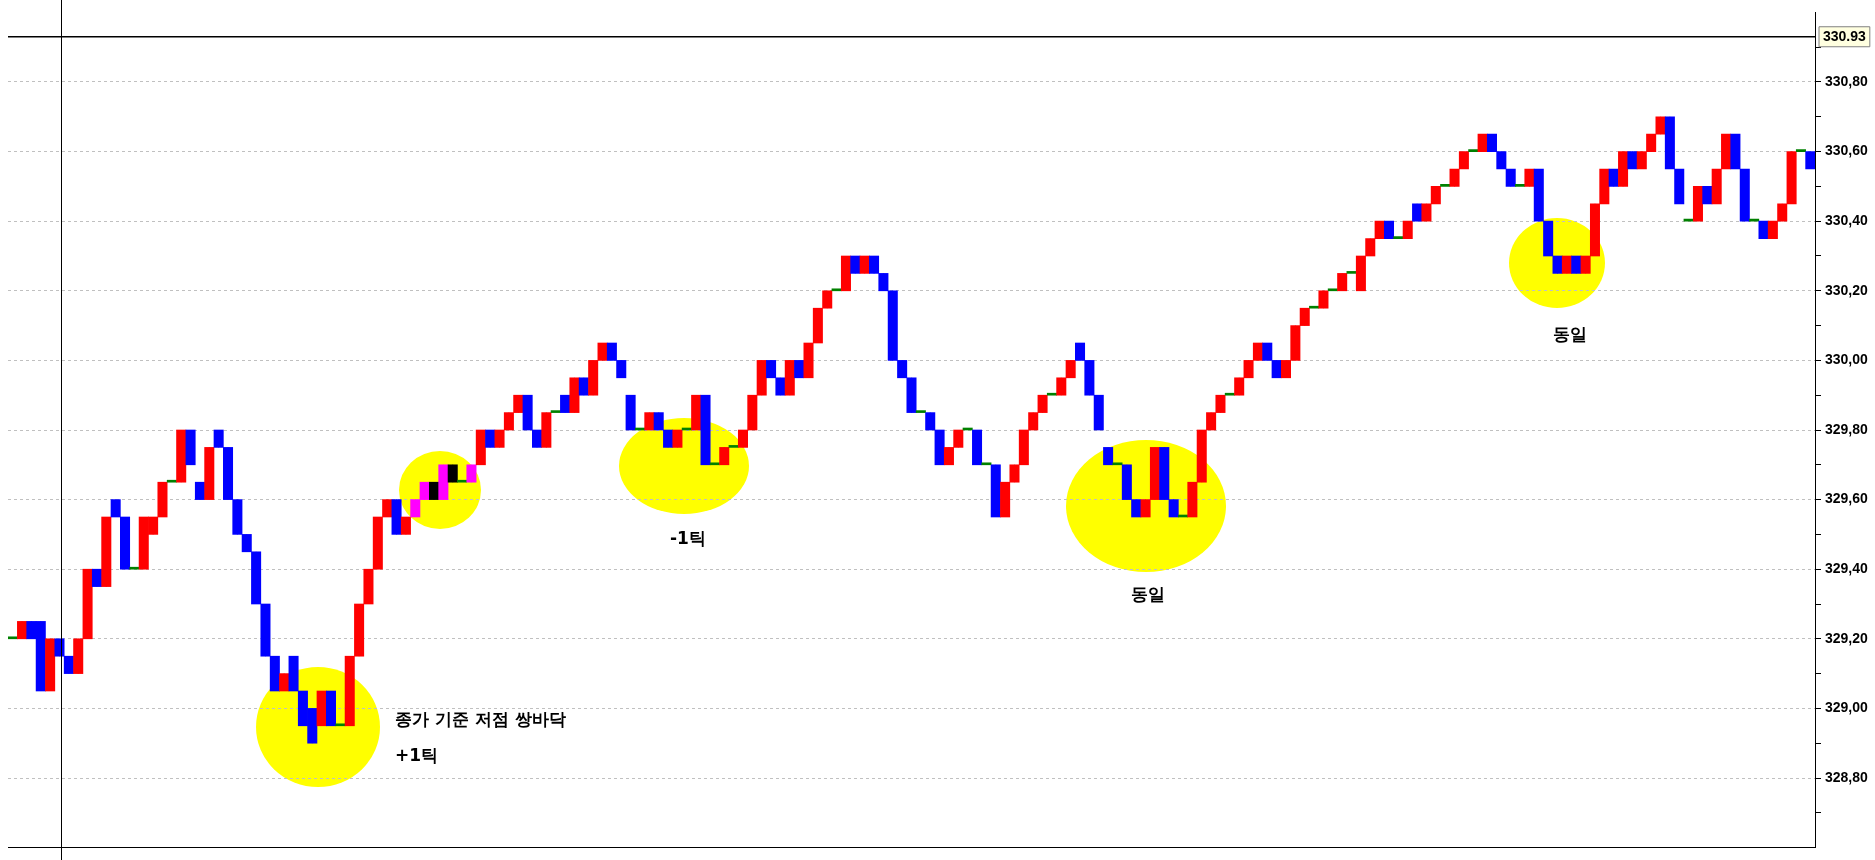 Image resolution: width=1875 pixels, height=860 pixels. Describe the element at coordinates (1847, 150) in the screenshot. I see `y-tick-label: 330,60` at that location.